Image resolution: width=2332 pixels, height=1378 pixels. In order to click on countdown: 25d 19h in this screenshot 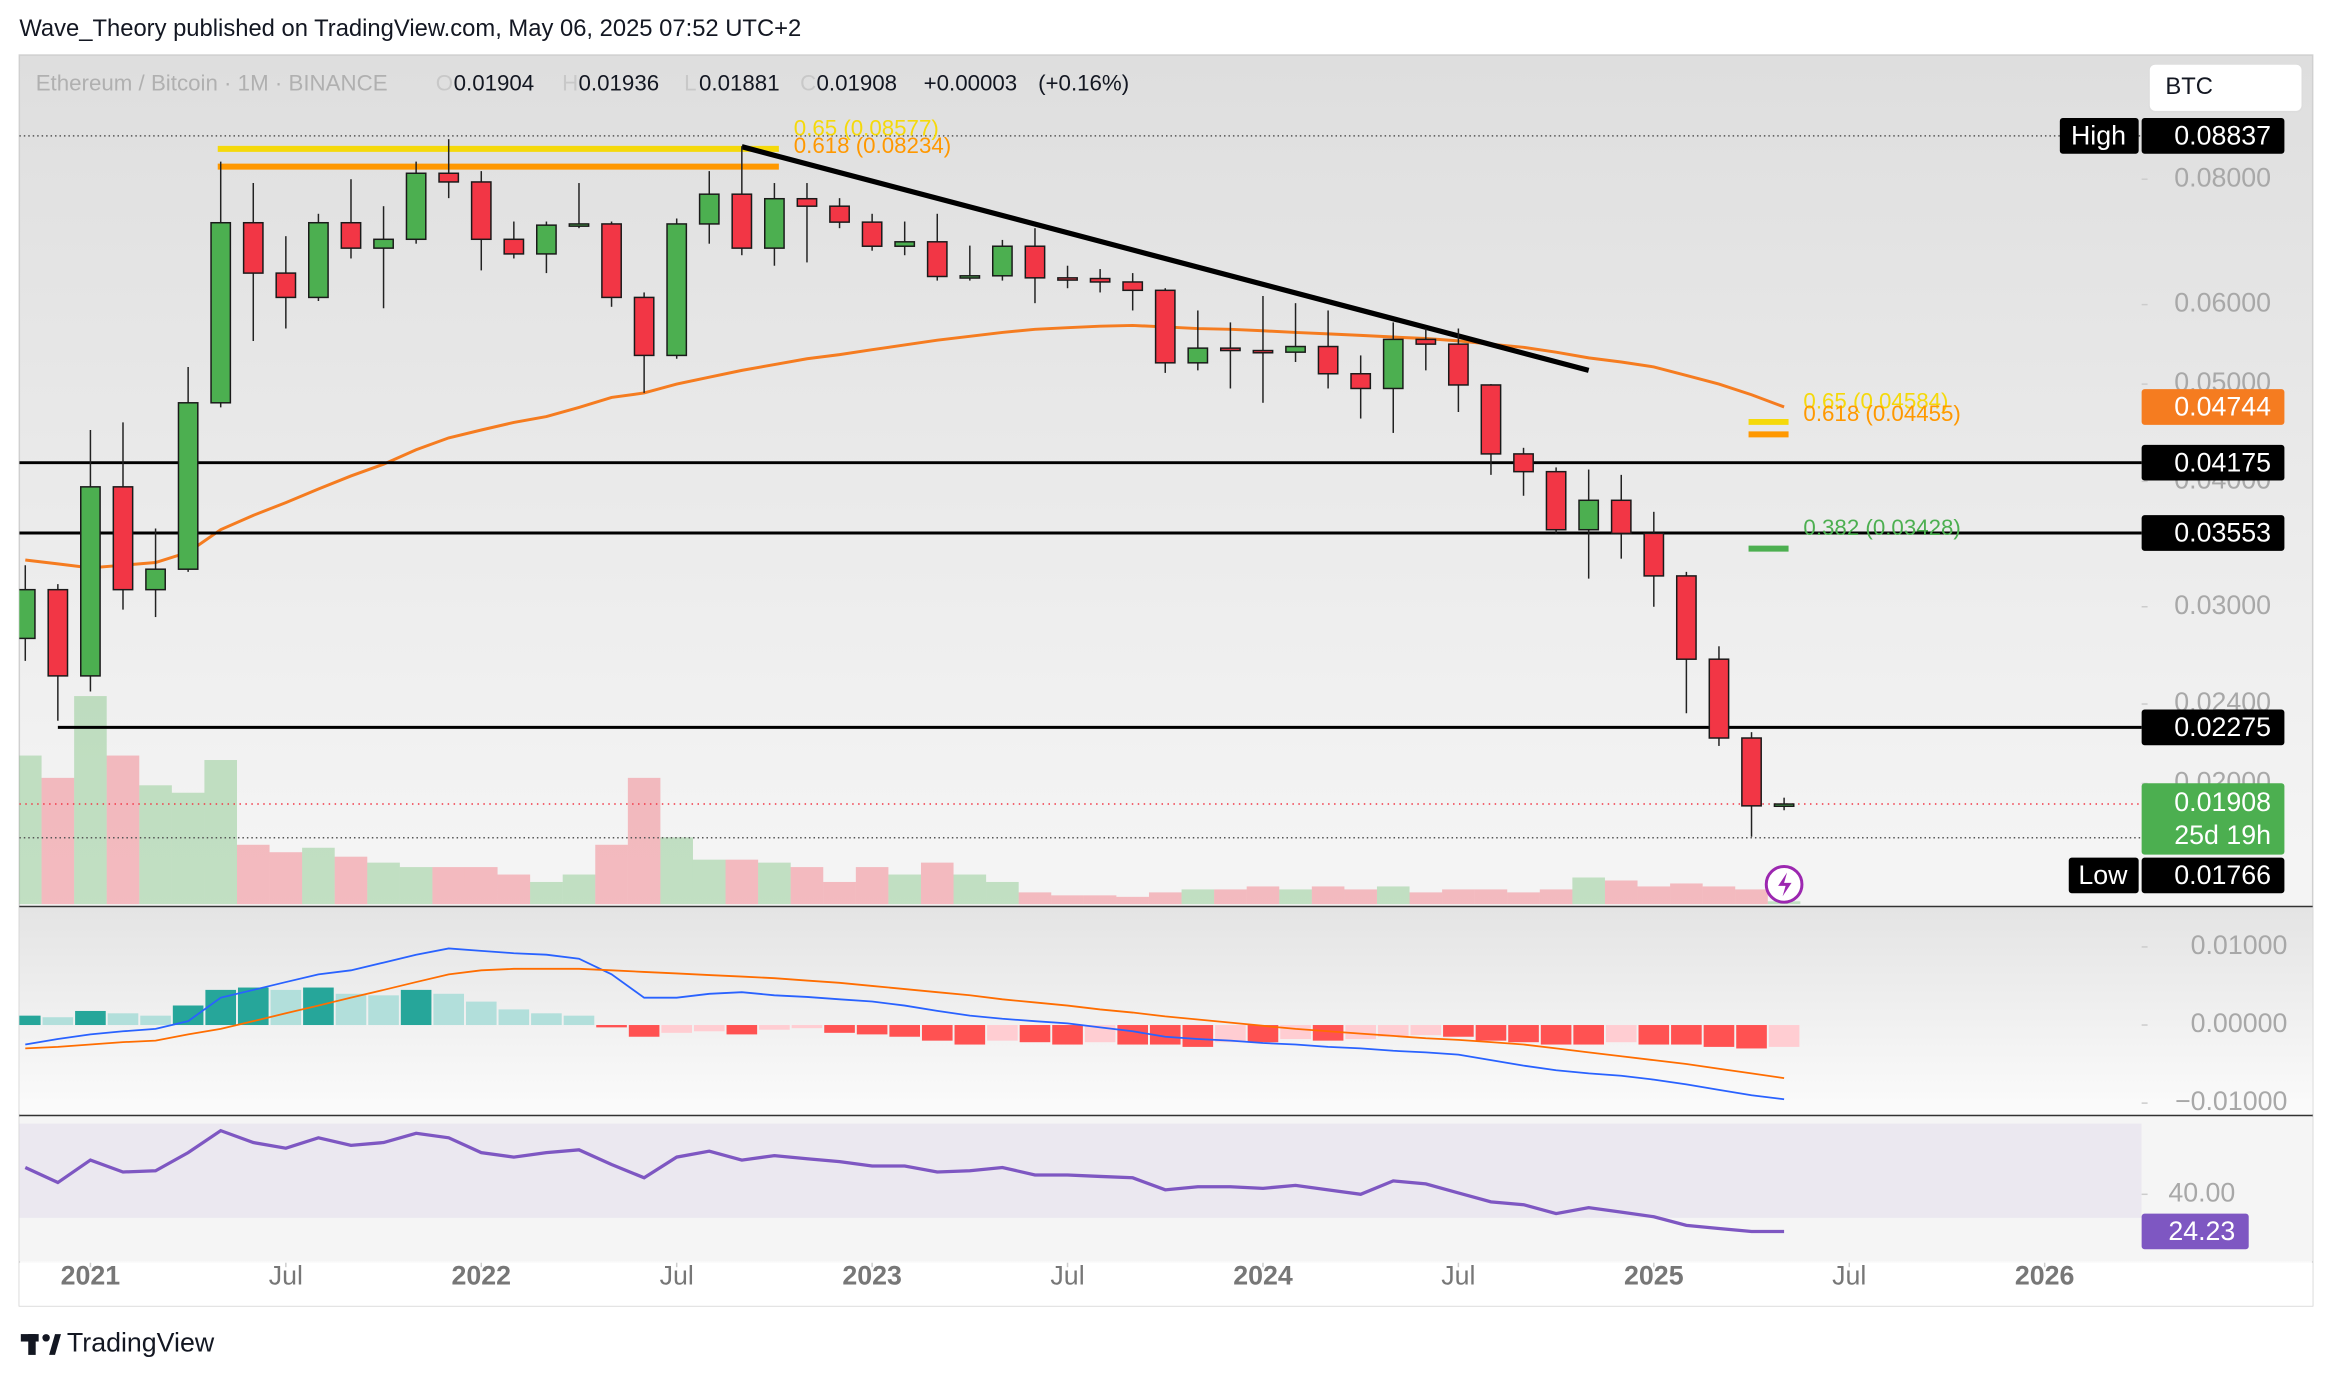, I will do `click(2222, 835)`.